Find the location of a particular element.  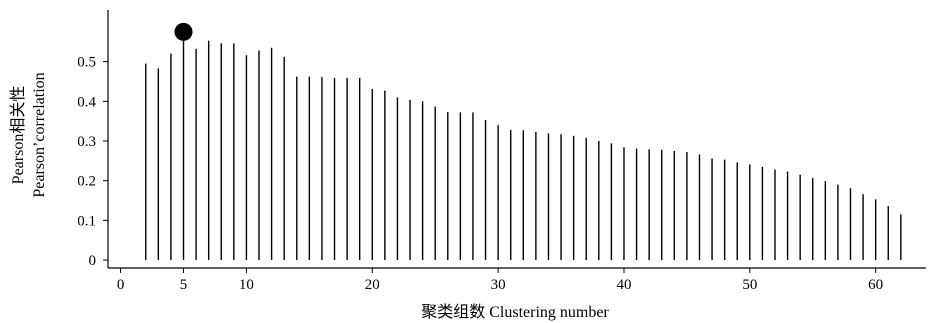

y-tick-label-0.5: 0.5 is located at coordinates (86, 63).